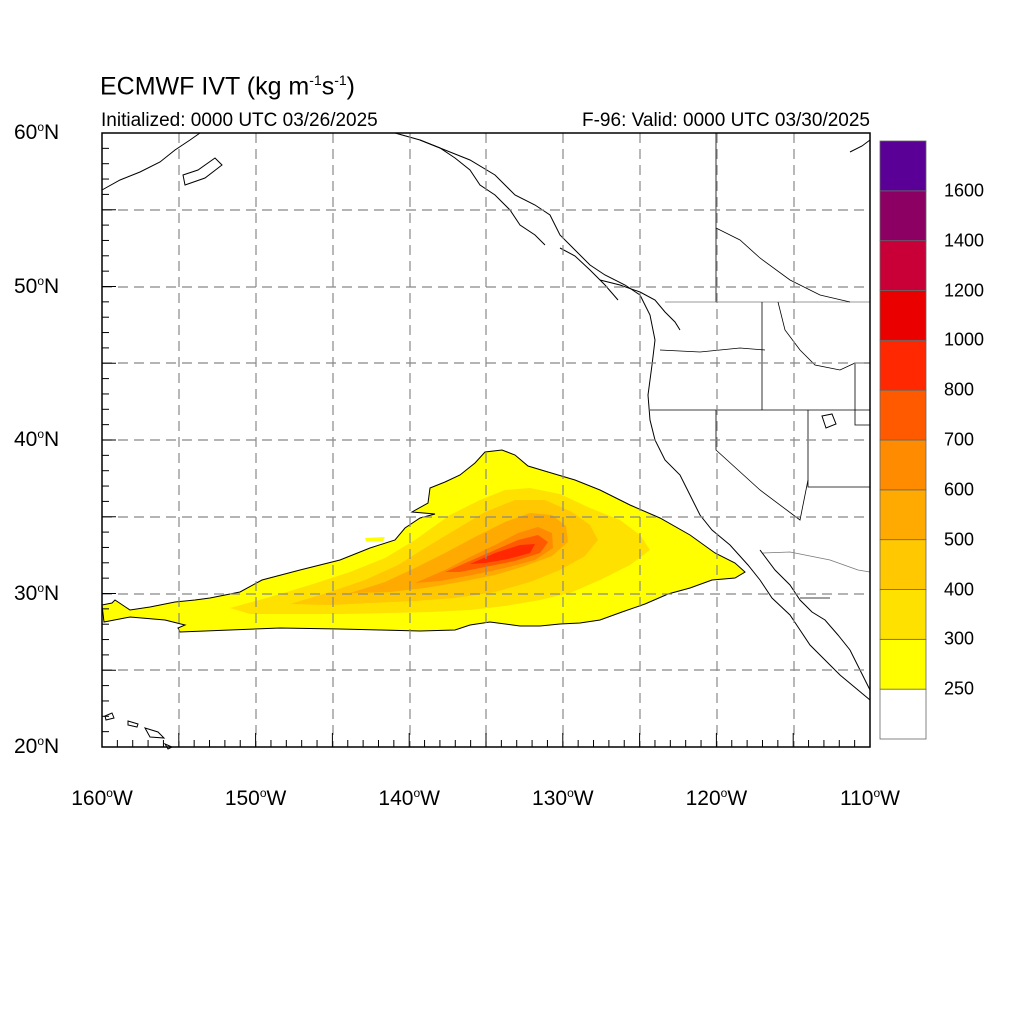 The height and width of the screenshot is (1024, 1024). Describe the element at coordinates (959, 589) in the screenshot. I see `colorbar-label-400: 400` at that location.